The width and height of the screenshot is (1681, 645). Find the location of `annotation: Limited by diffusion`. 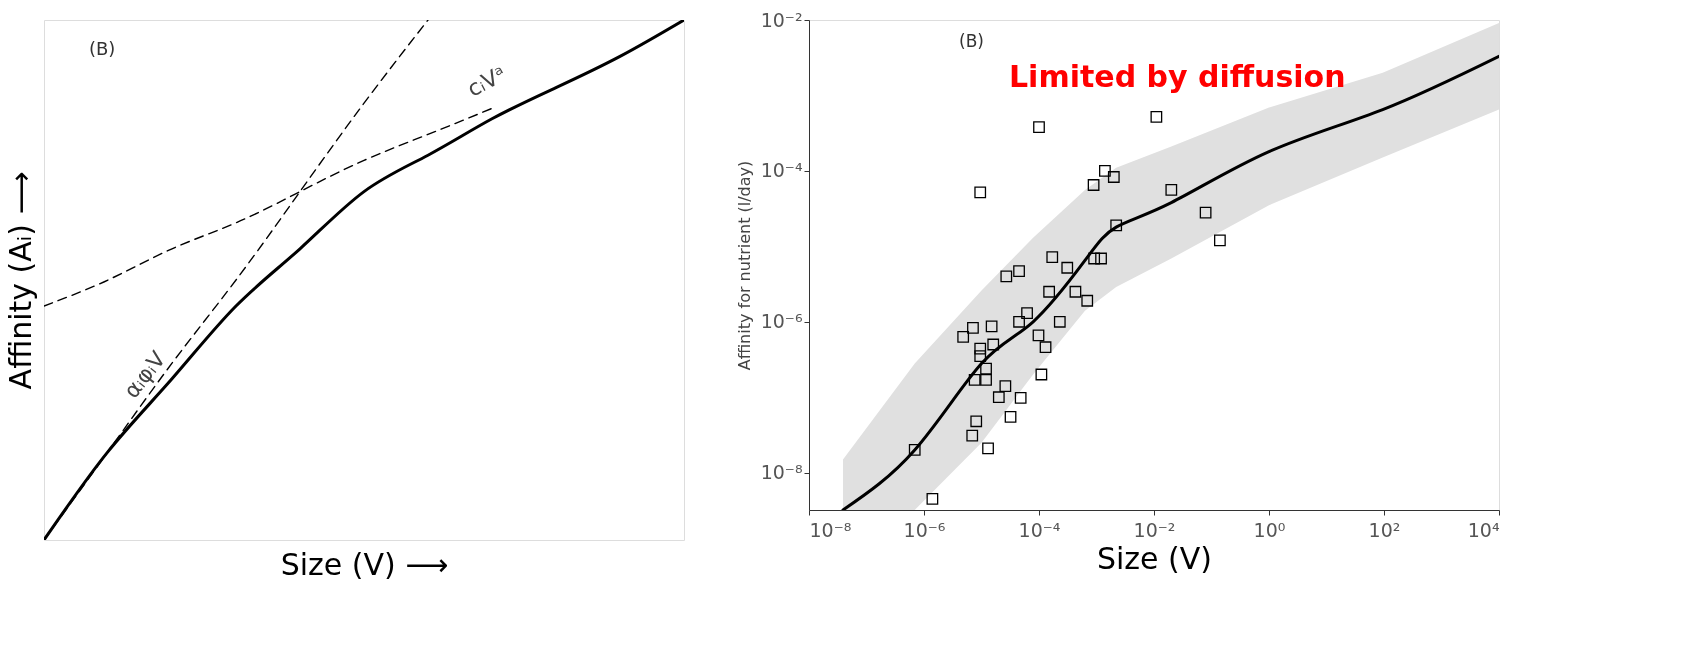

annotation: Limited by diffusion is located at coordinates (1177, 76).